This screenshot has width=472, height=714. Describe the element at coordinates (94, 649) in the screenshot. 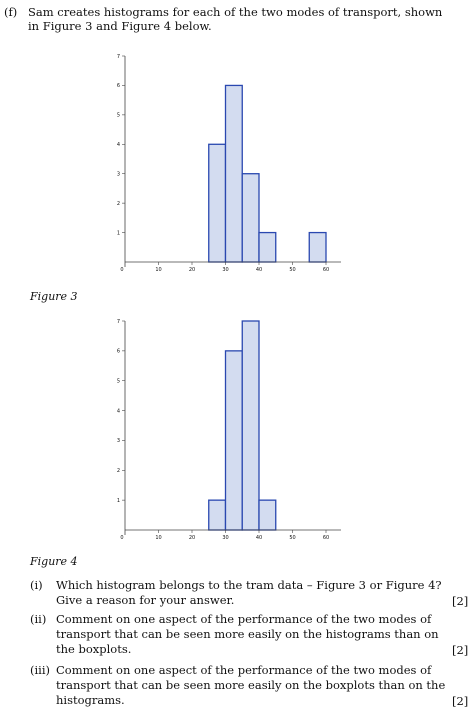

I see `question-ii-line-3: the boxplots.` at that location.